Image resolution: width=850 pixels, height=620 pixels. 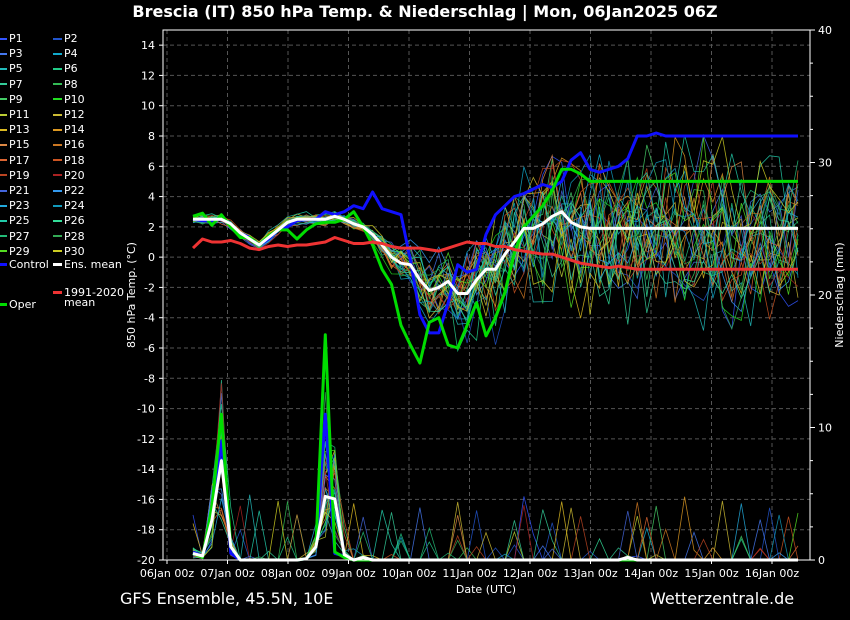 I want to click on legend-item-p23: P23, so click(x=15, y=205).